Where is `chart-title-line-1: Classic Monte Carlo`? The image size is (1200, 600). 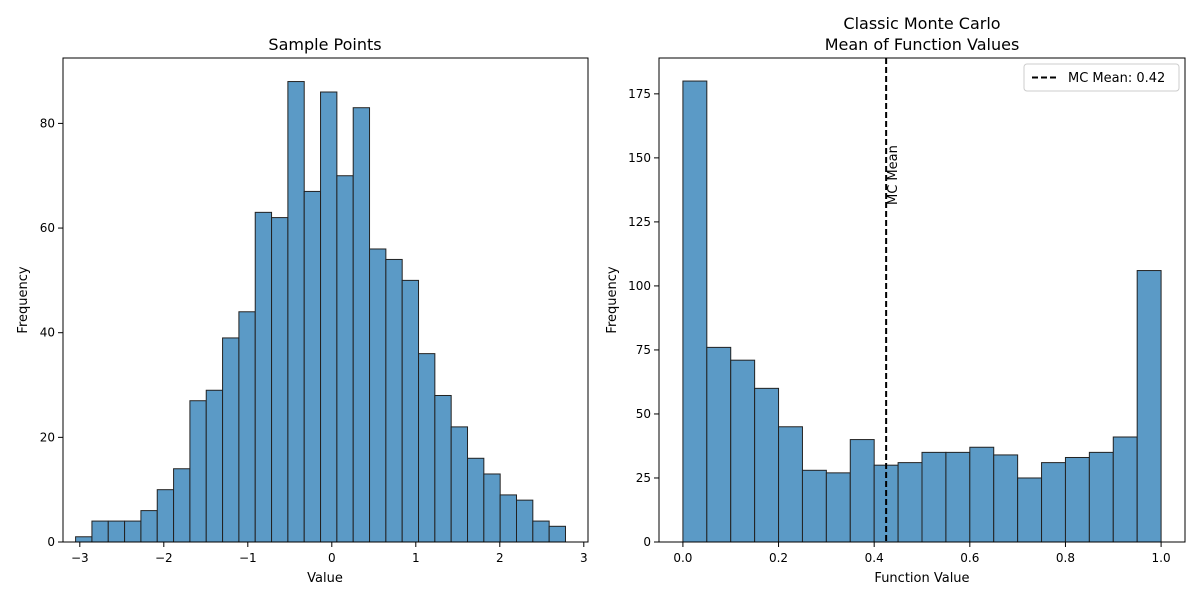
chart-title-line-1: Classic Monte Carlo is located at coordinates (921, 23).